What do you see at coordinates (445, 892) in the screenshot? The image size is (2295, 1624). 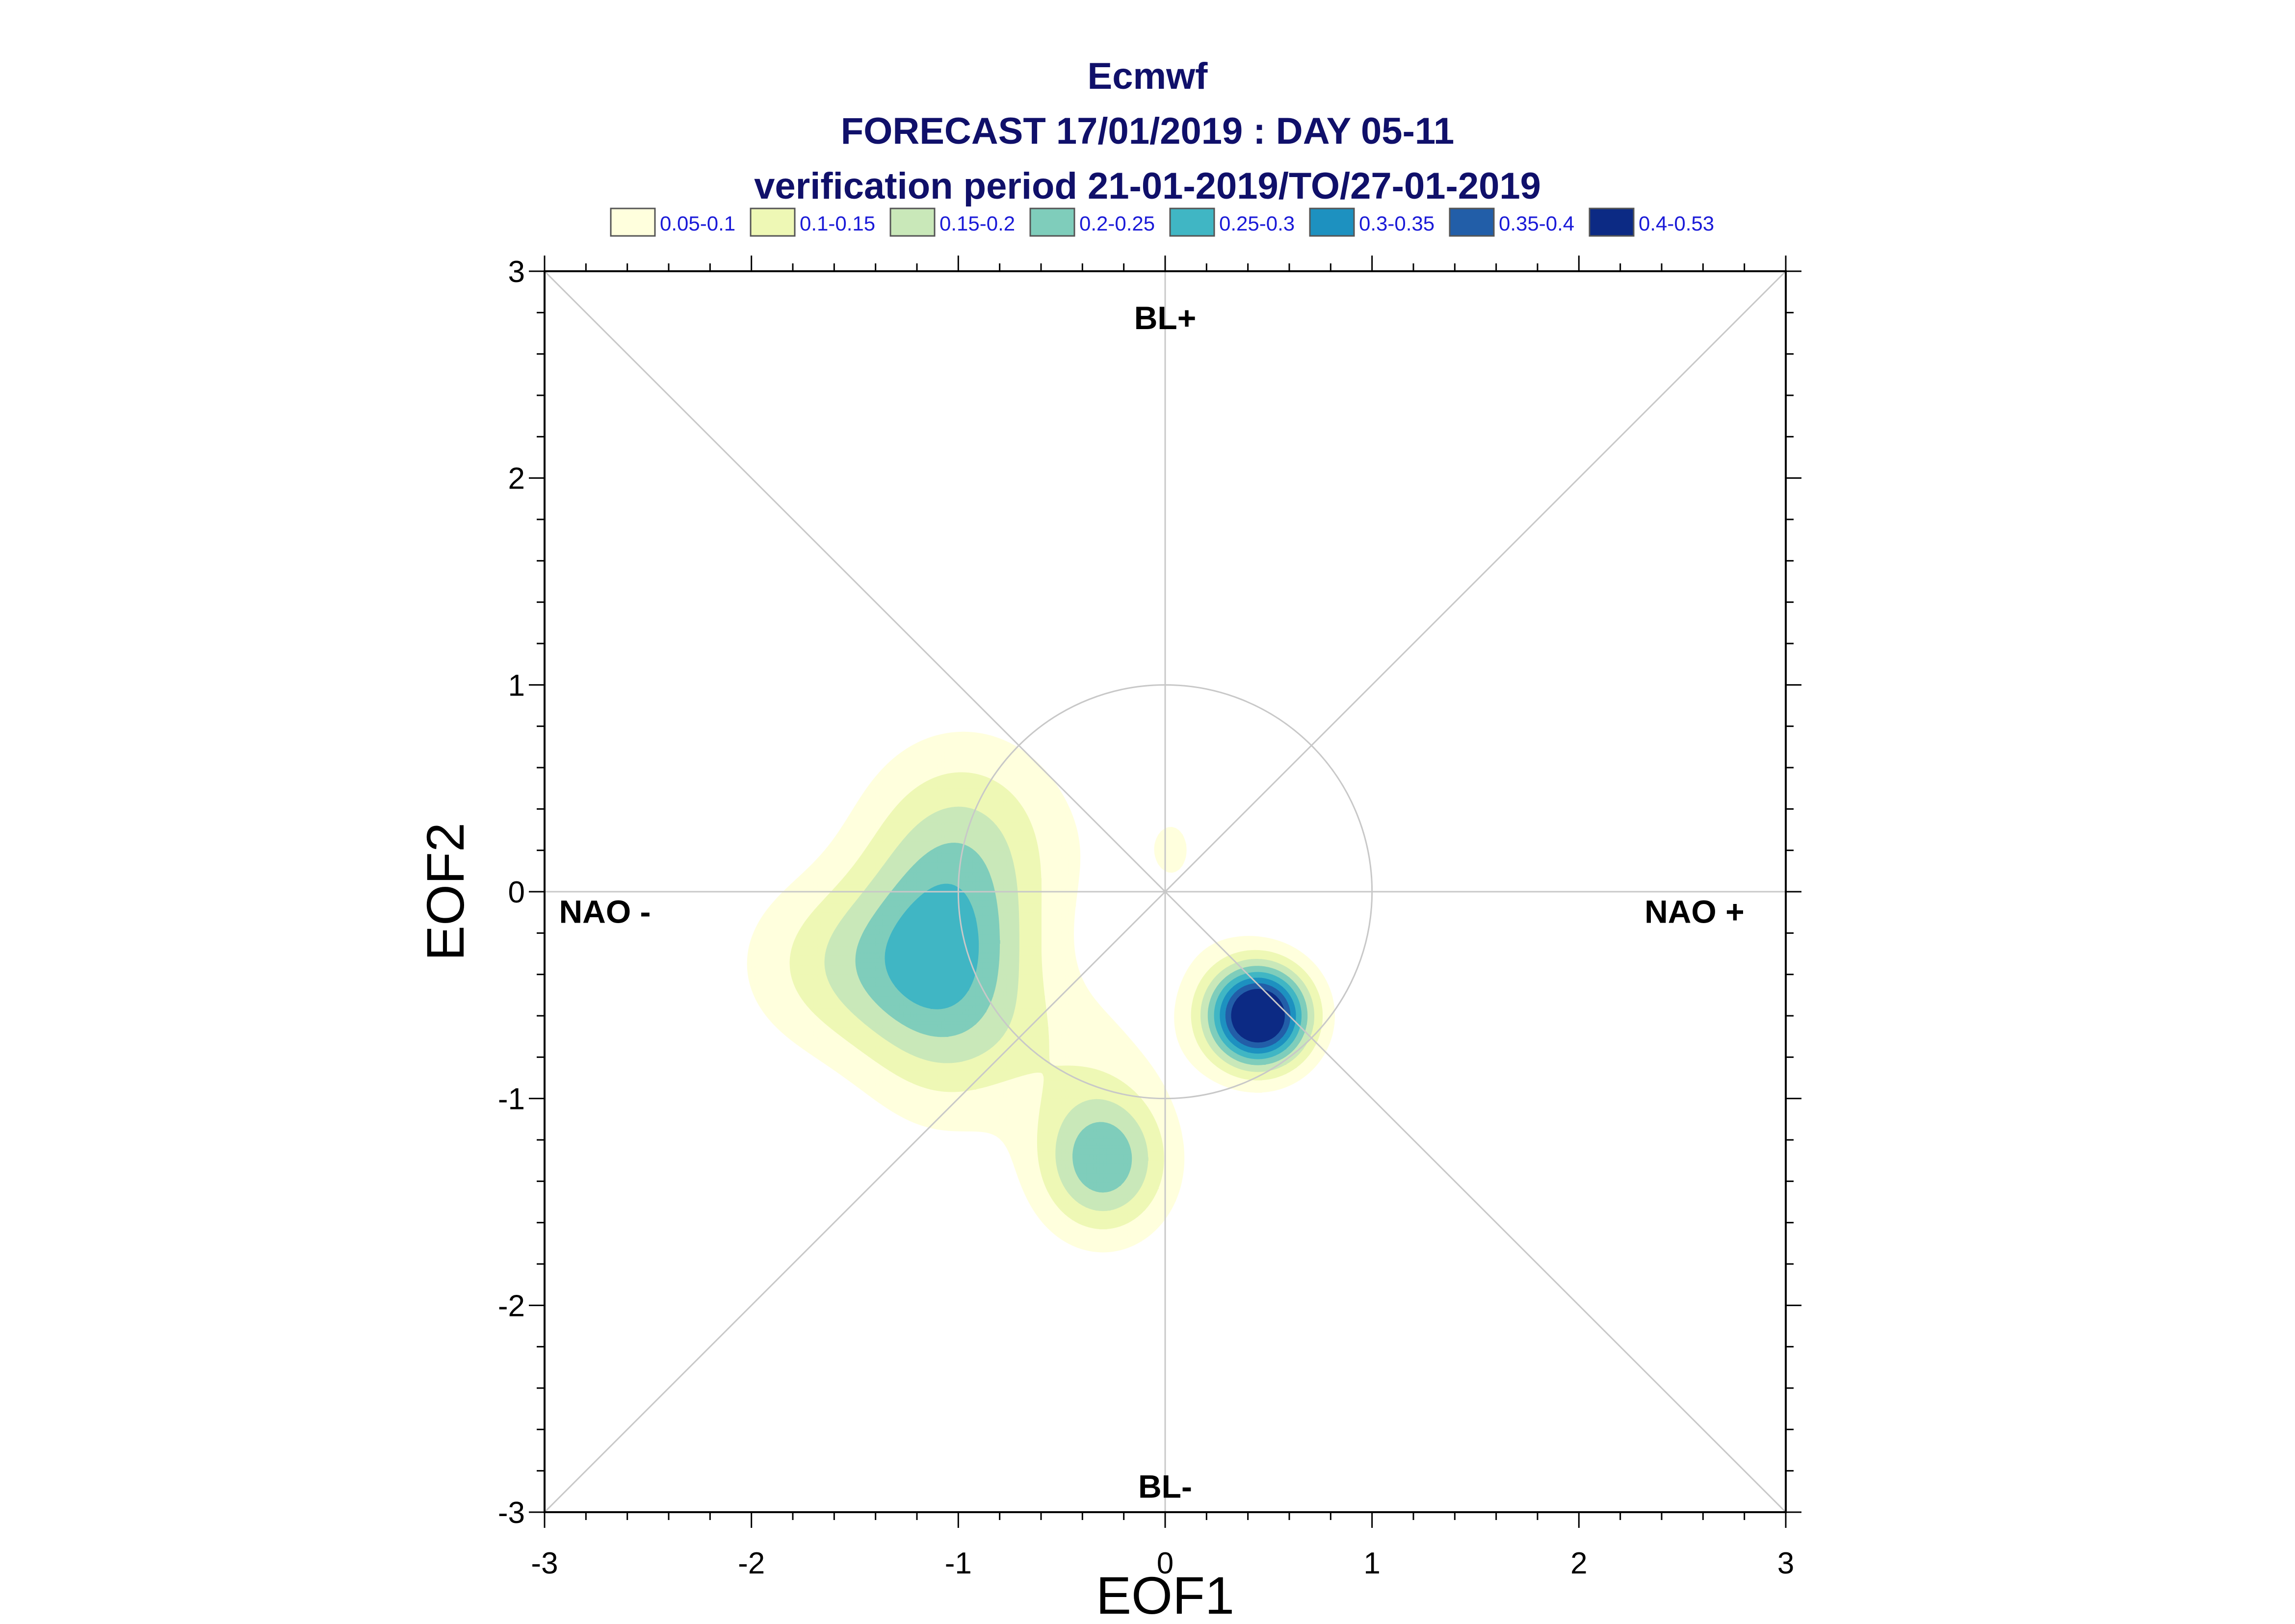 I see `y-axis-label: EOF2` at bounding box center [445, 892].